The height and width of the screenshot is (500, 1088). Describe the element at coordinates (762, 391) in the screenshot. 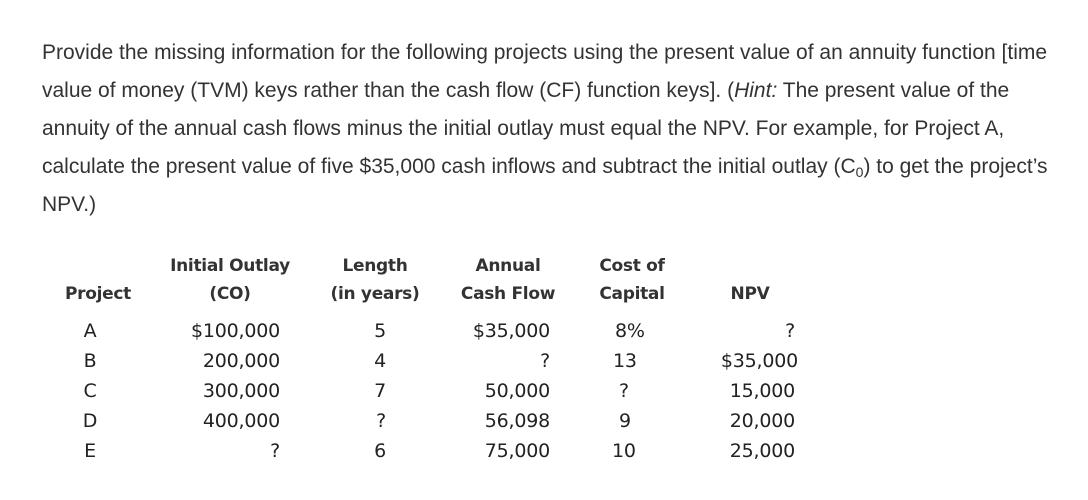

I see `cell-npv: 15,000` at that location.